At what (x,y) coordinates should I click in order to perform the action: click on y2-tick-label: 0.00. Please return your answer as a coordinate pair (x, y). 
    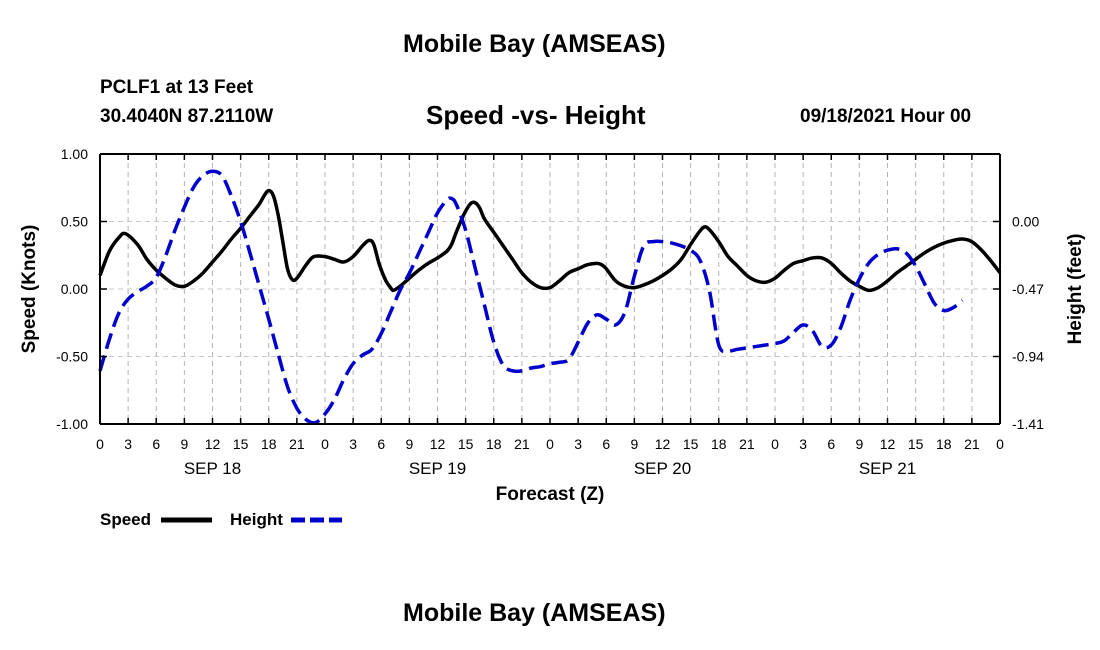
    Looking at the image, I should click on (1025, 222).